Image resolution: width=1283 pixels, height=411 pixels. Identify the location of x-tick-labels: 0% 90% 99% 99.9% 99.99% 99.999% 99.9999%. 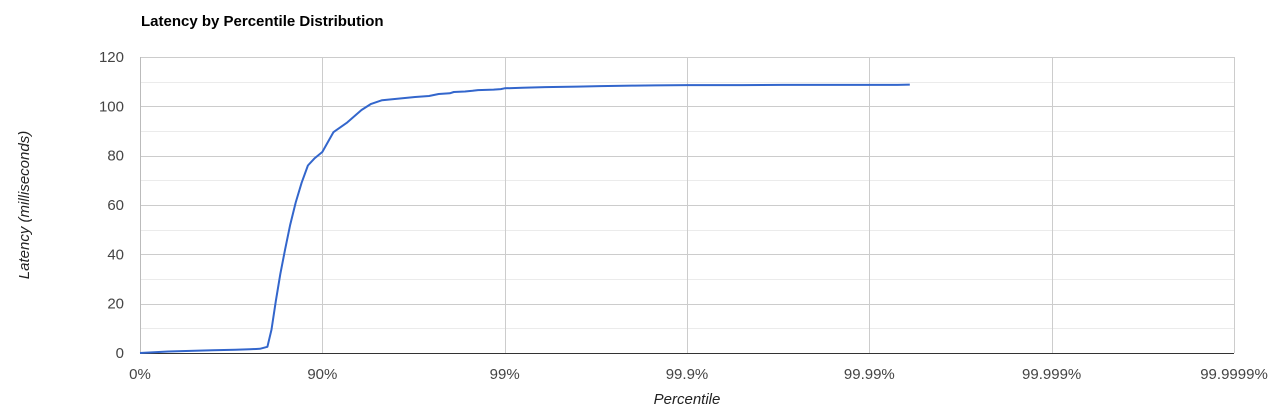
(698, 374).